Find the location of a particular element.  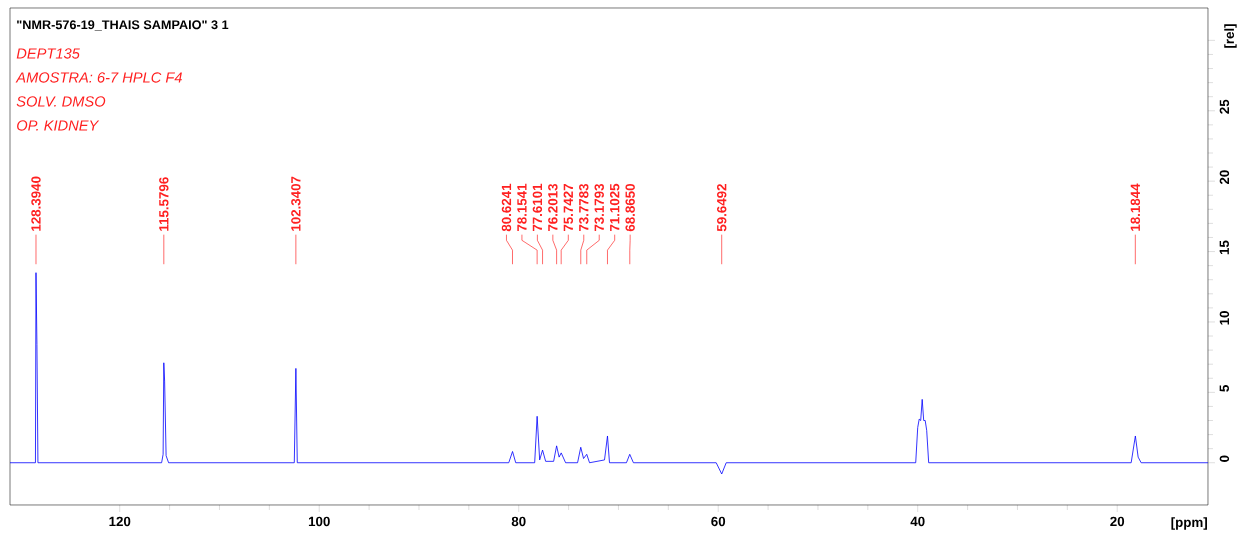

y-axis-title: [rel] is located at coordinates (1230, 36).